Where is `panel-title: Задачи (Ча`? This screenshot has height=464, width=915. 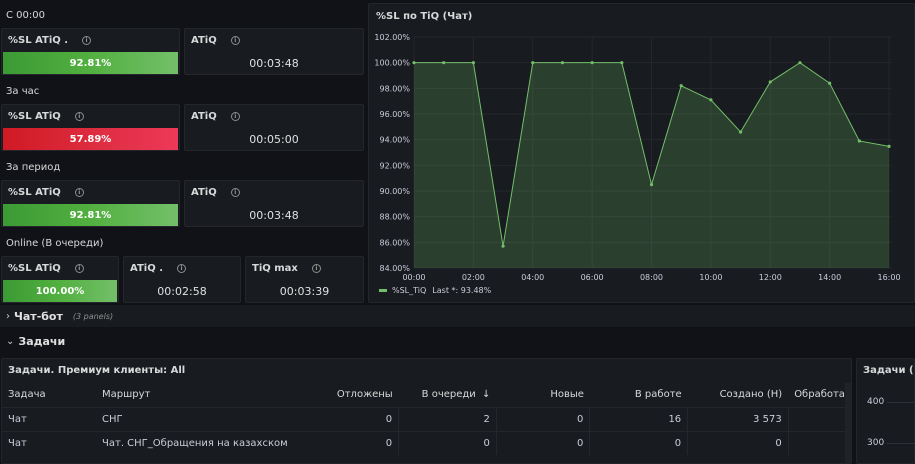 panel-title: Задачи (Ча is located at coordinates (888, 370).